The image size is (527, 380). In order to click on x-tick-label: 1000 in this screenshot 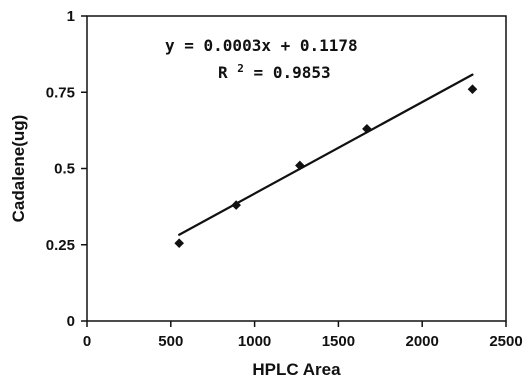, I will do `click(254, 341)`.